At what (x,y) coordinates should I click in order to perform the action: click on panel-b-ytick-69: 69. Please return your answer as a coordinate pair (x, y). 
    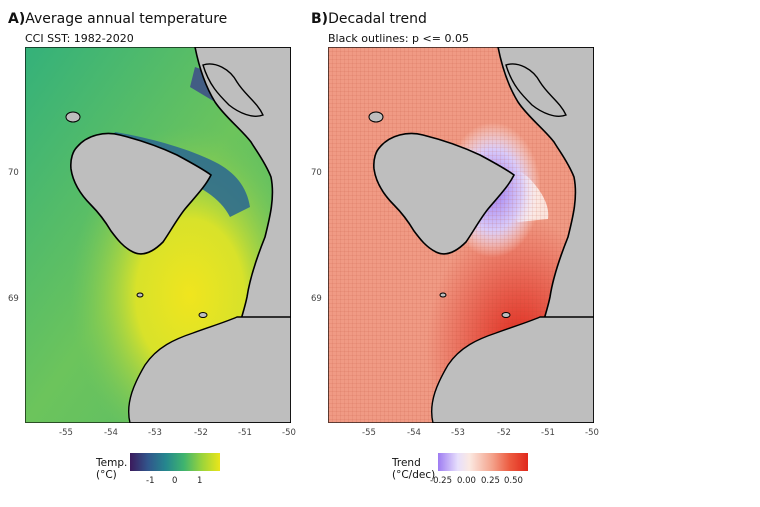
    Looking at the image, I should click on (316, 299).